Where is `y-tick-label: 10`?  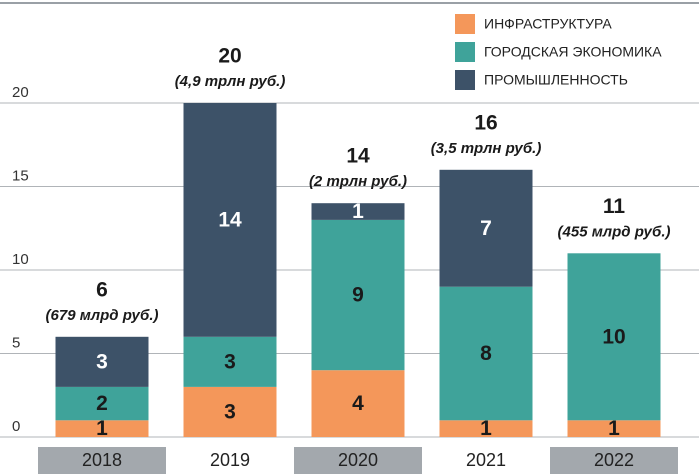
y-tick-label: 10 is located at coordinates (20, 259).